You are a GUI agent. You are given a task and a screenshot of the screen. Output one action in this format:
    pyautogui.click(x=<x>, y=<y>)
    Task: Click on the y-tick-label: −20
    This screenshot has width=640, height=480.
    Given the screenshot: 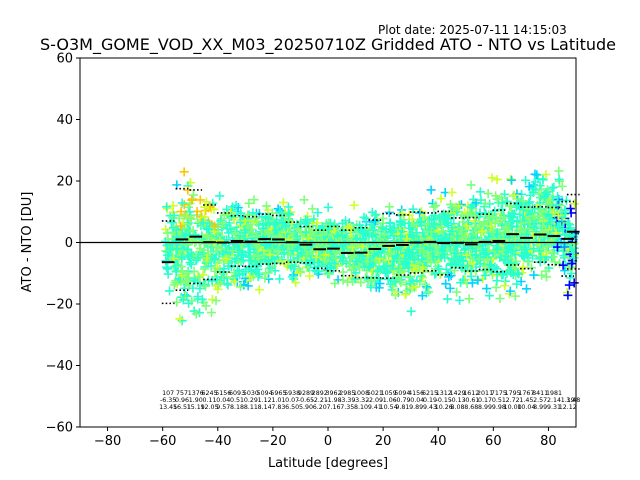 What is the action you would take?
    pyautogui.click(x=59, y=305)
    